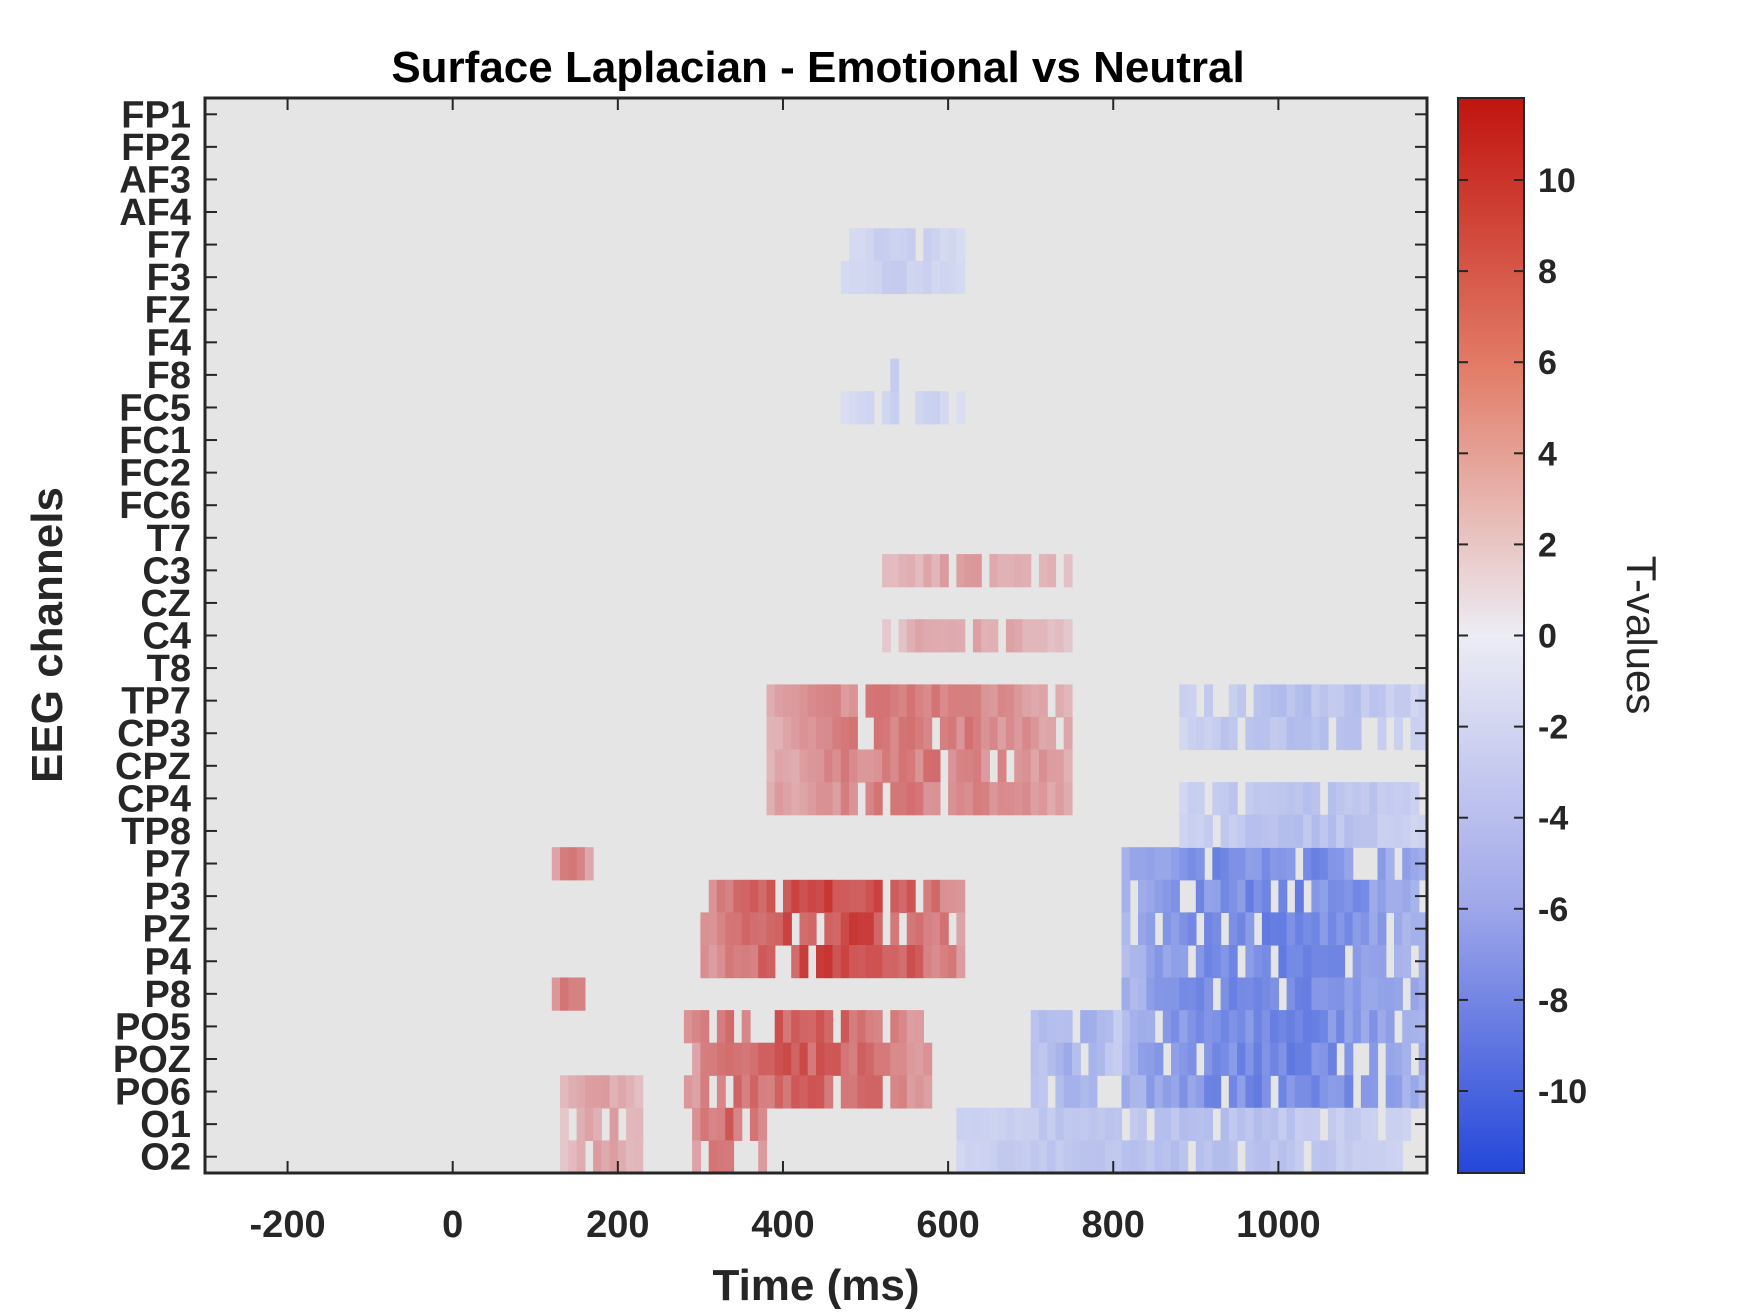  Describe the element at coordinates (168, 311) in the screenshot. I see `channel-label: FZ` at that location.